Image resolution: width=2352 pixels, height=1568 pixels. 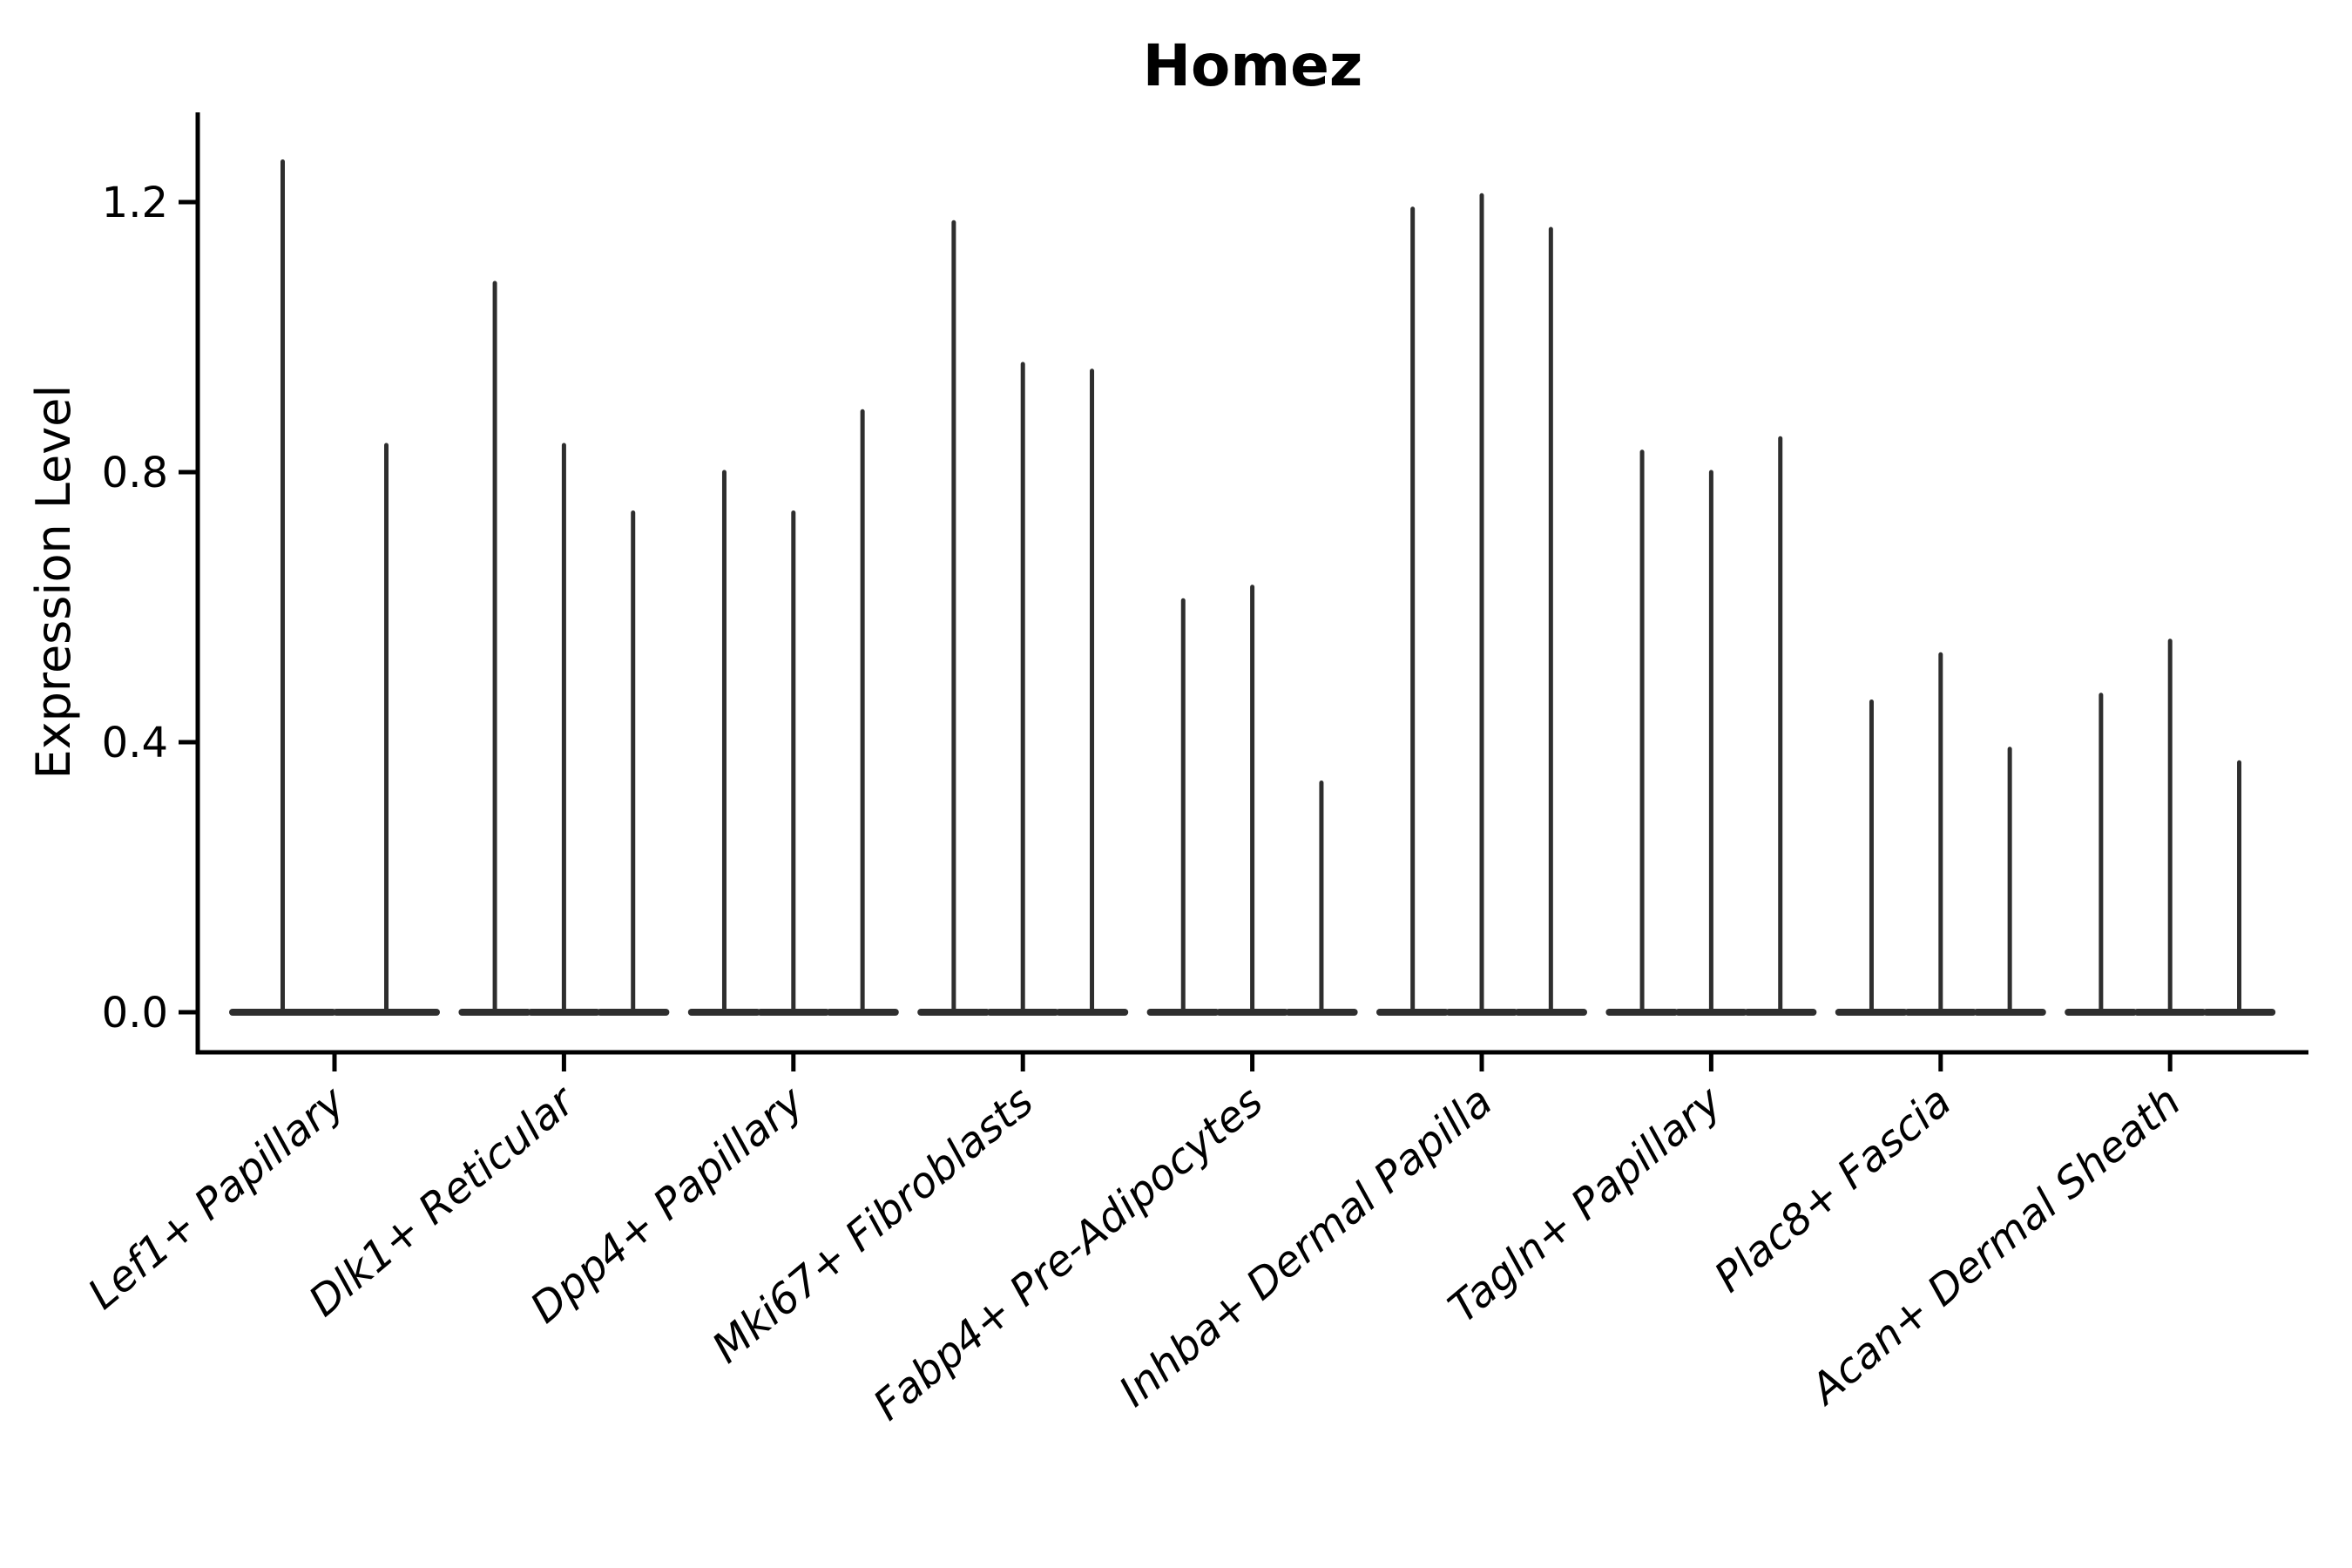 What do you see at coordinates (53, 582) in the screenshot?
I see `y-axis-label: Expression Level` at bounding box center [53, 582].